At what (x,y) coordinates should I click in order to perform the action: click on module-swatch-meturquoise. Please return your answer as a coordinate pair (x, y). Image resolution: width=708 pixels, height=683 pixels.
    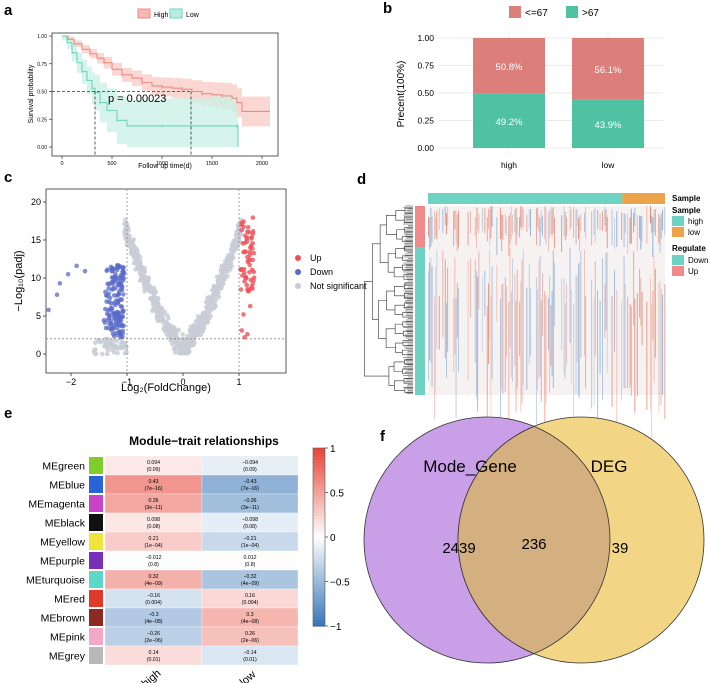
    Looking at the image, I should click on (96, 579).